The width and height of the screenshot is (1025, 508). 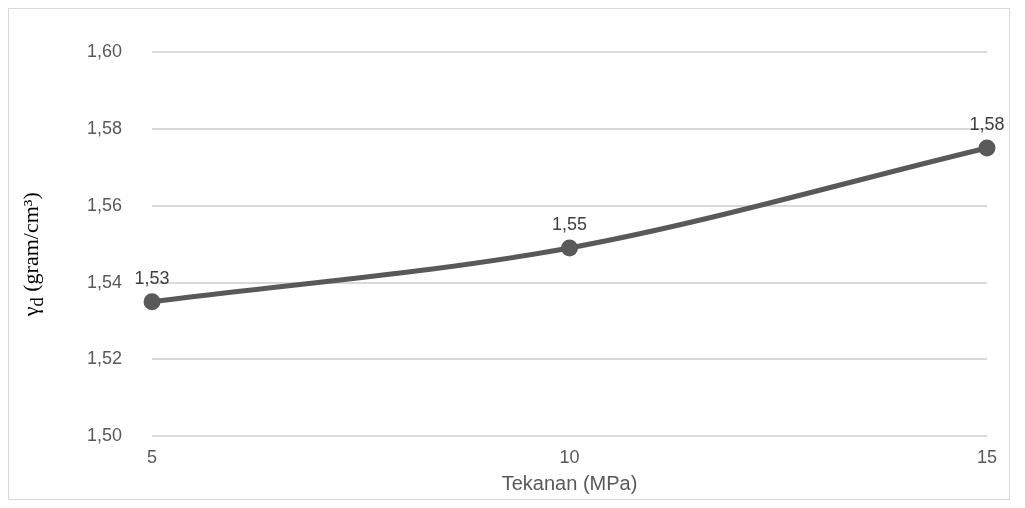 I want to click on data-label: 1,53, so click(x=152, y=277).